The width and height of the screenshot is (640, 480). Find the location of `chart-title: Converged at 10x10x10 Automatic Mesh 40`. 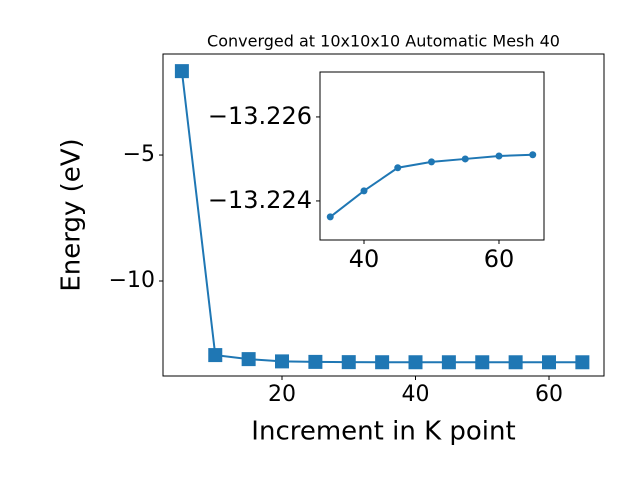

chart-title: Converged at 10x10x10 Automatic Mesh 40 is located at coordinates (383, 41).